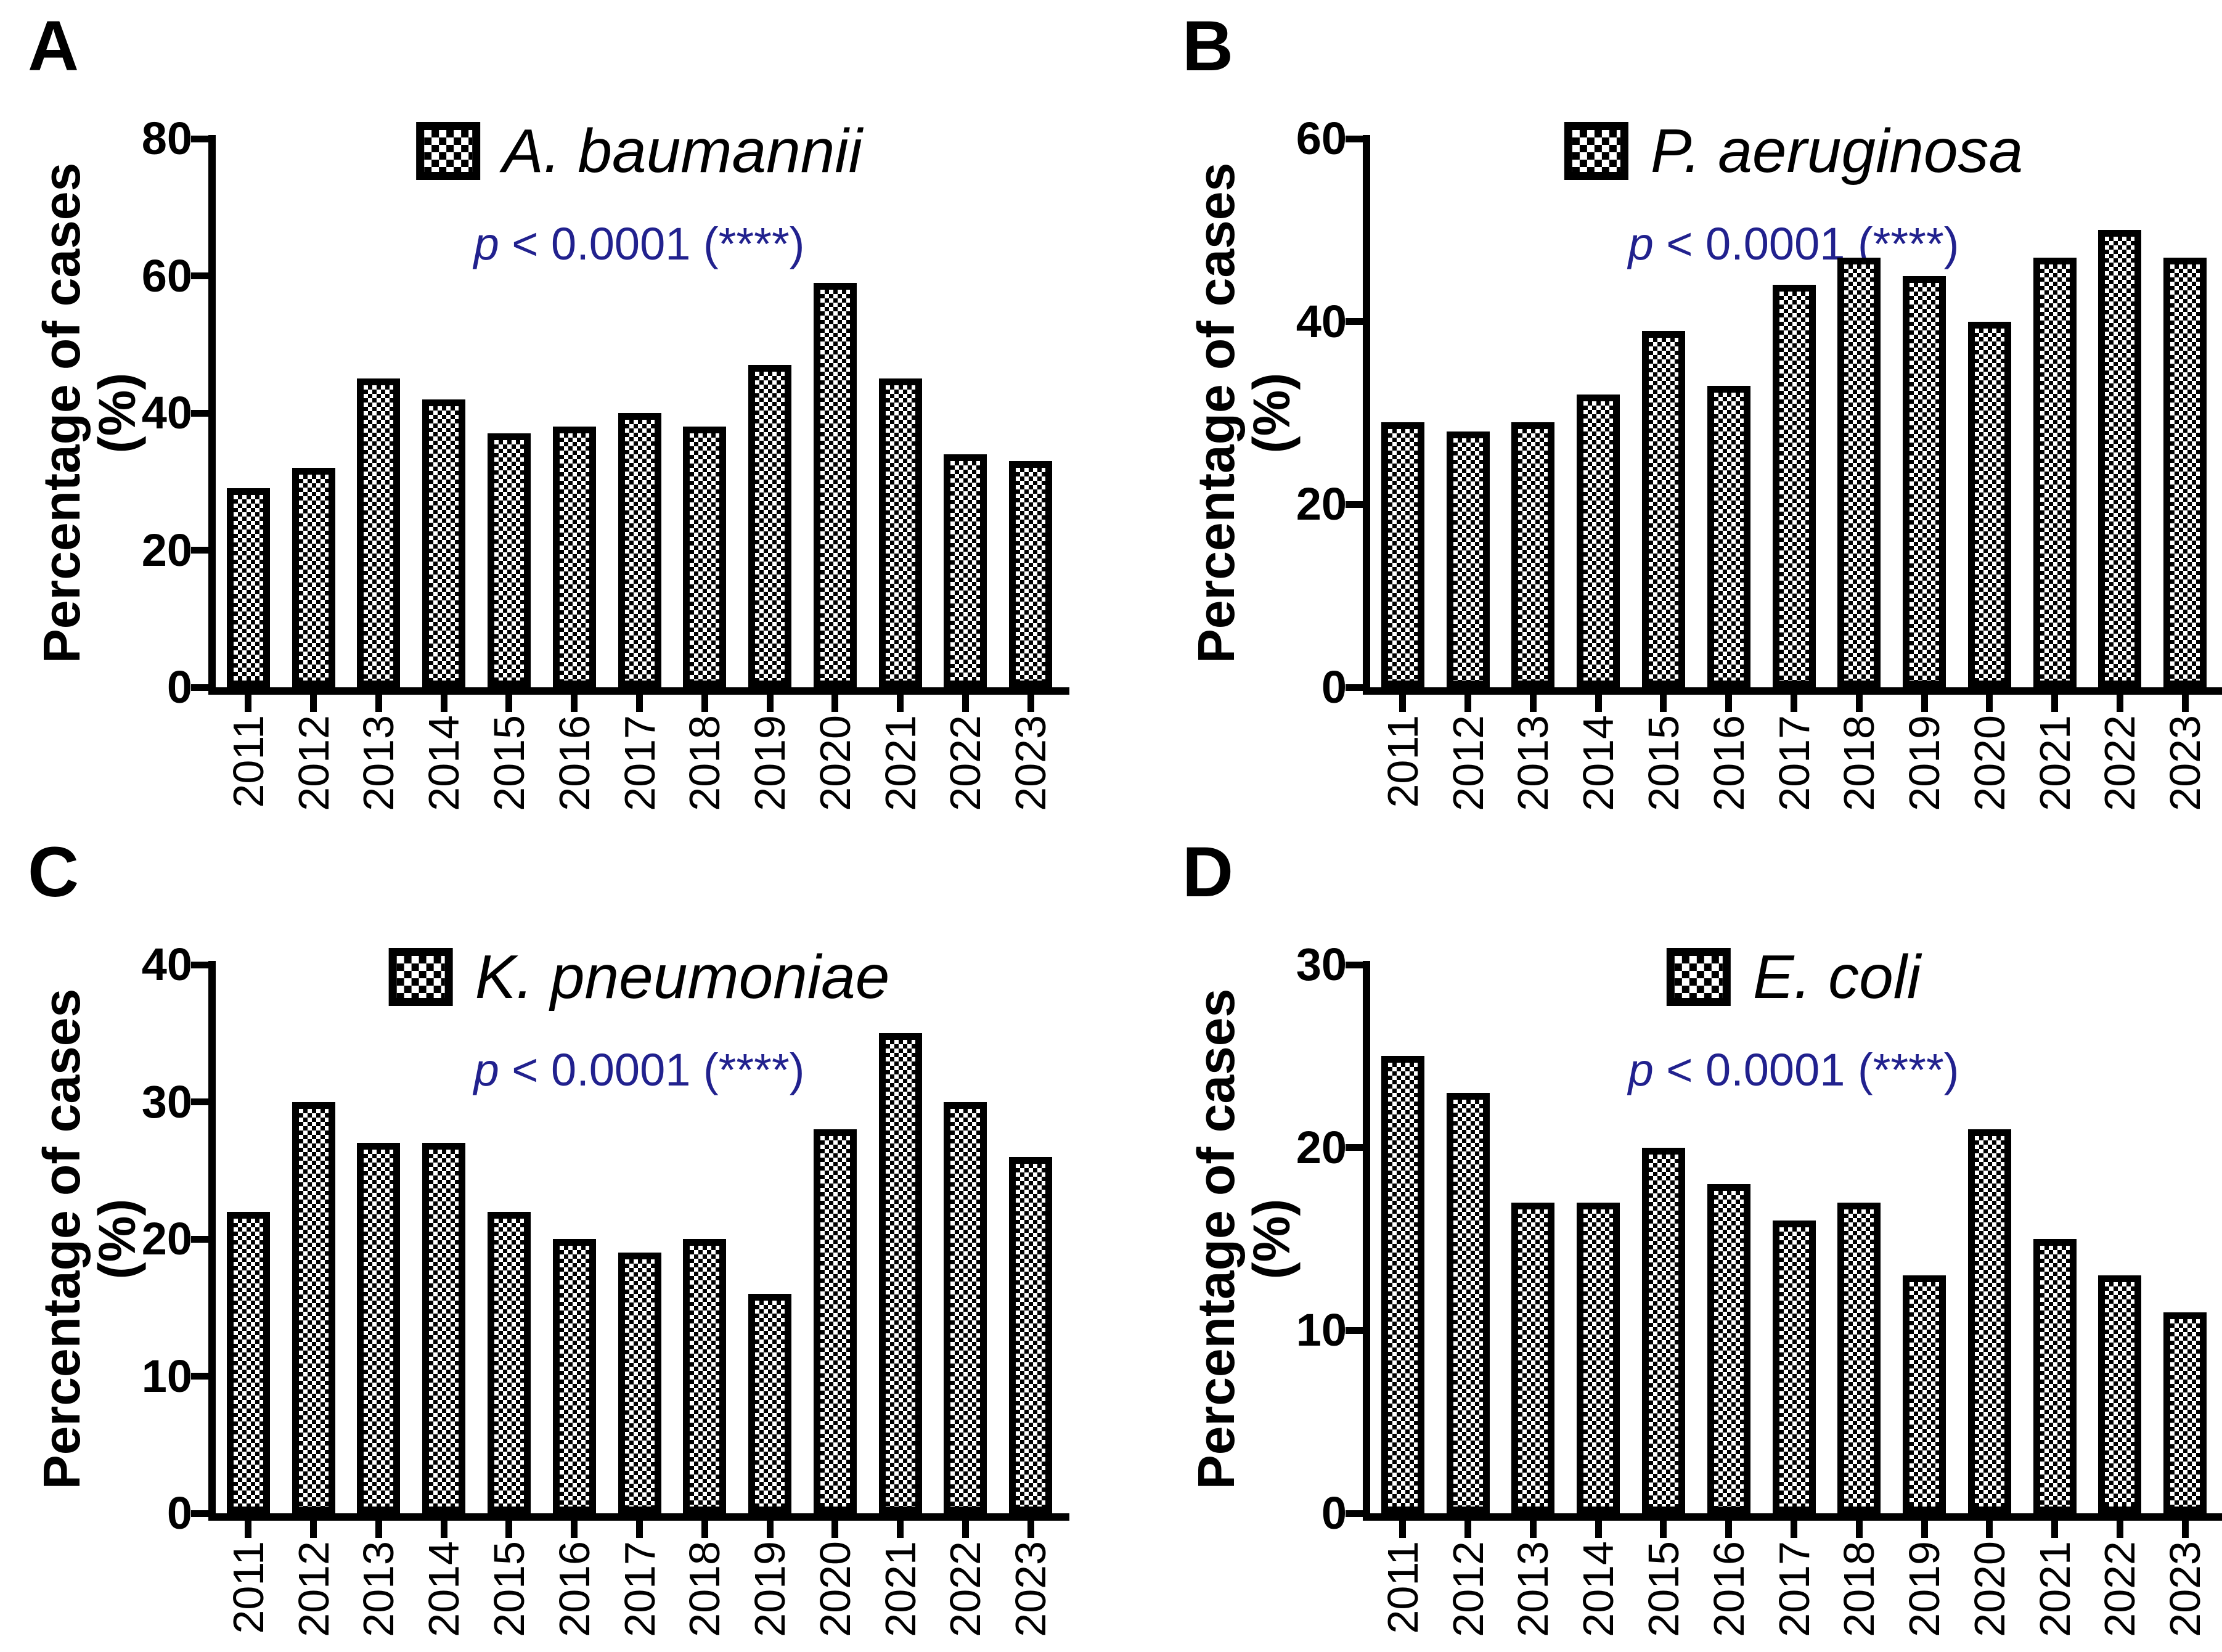 This screenshot has height=1652, width=2222. I want to click on x-axis-line, so click(638, 691).